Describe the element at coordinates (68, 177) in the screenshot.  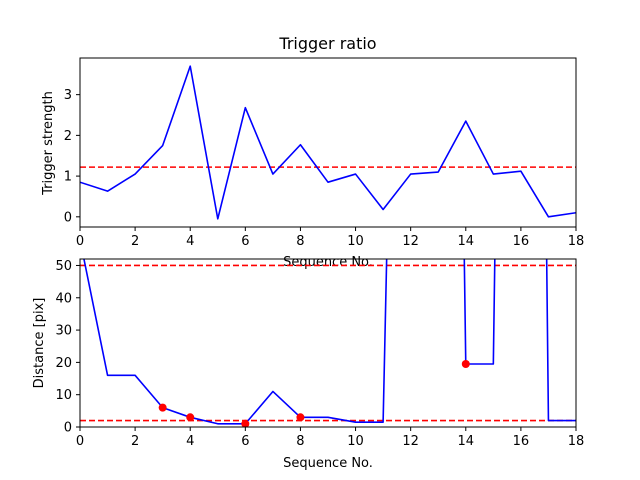
I see `top-chart-y-tick-label: 1` at that location.